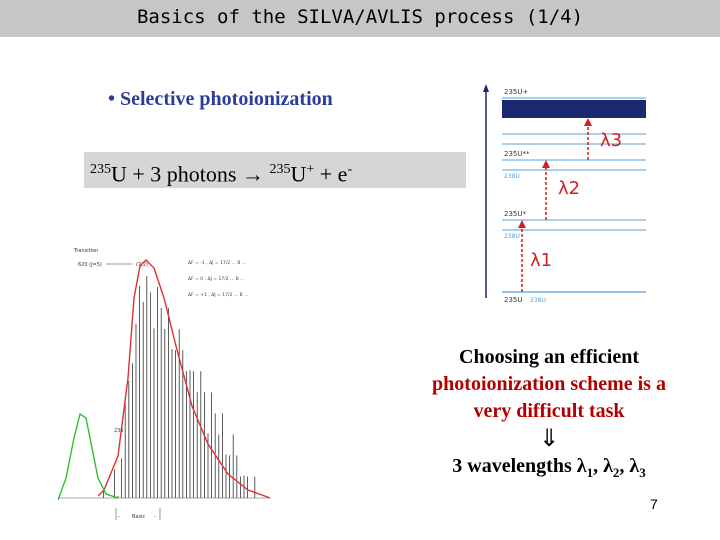 The image size is (720, 540). What do you see at coordinates (654, 504) in the screenshot?
I see `page-number: 7` at bounding box center [654, 504].